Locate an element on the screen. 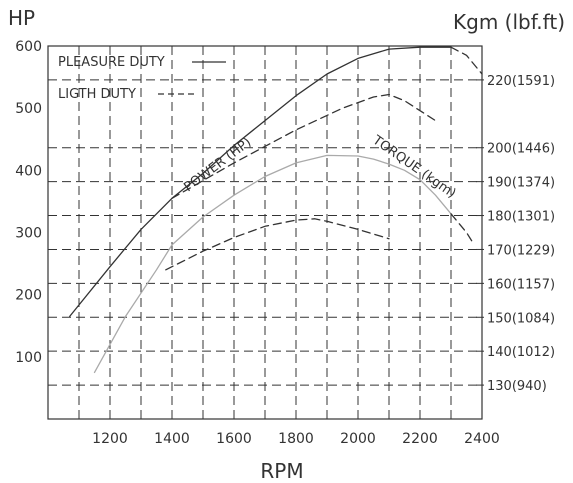 Image resolution: width=573 pixels, height=483 pixels. y-left-tick-label: 400 is located at coordinates (28, 171).